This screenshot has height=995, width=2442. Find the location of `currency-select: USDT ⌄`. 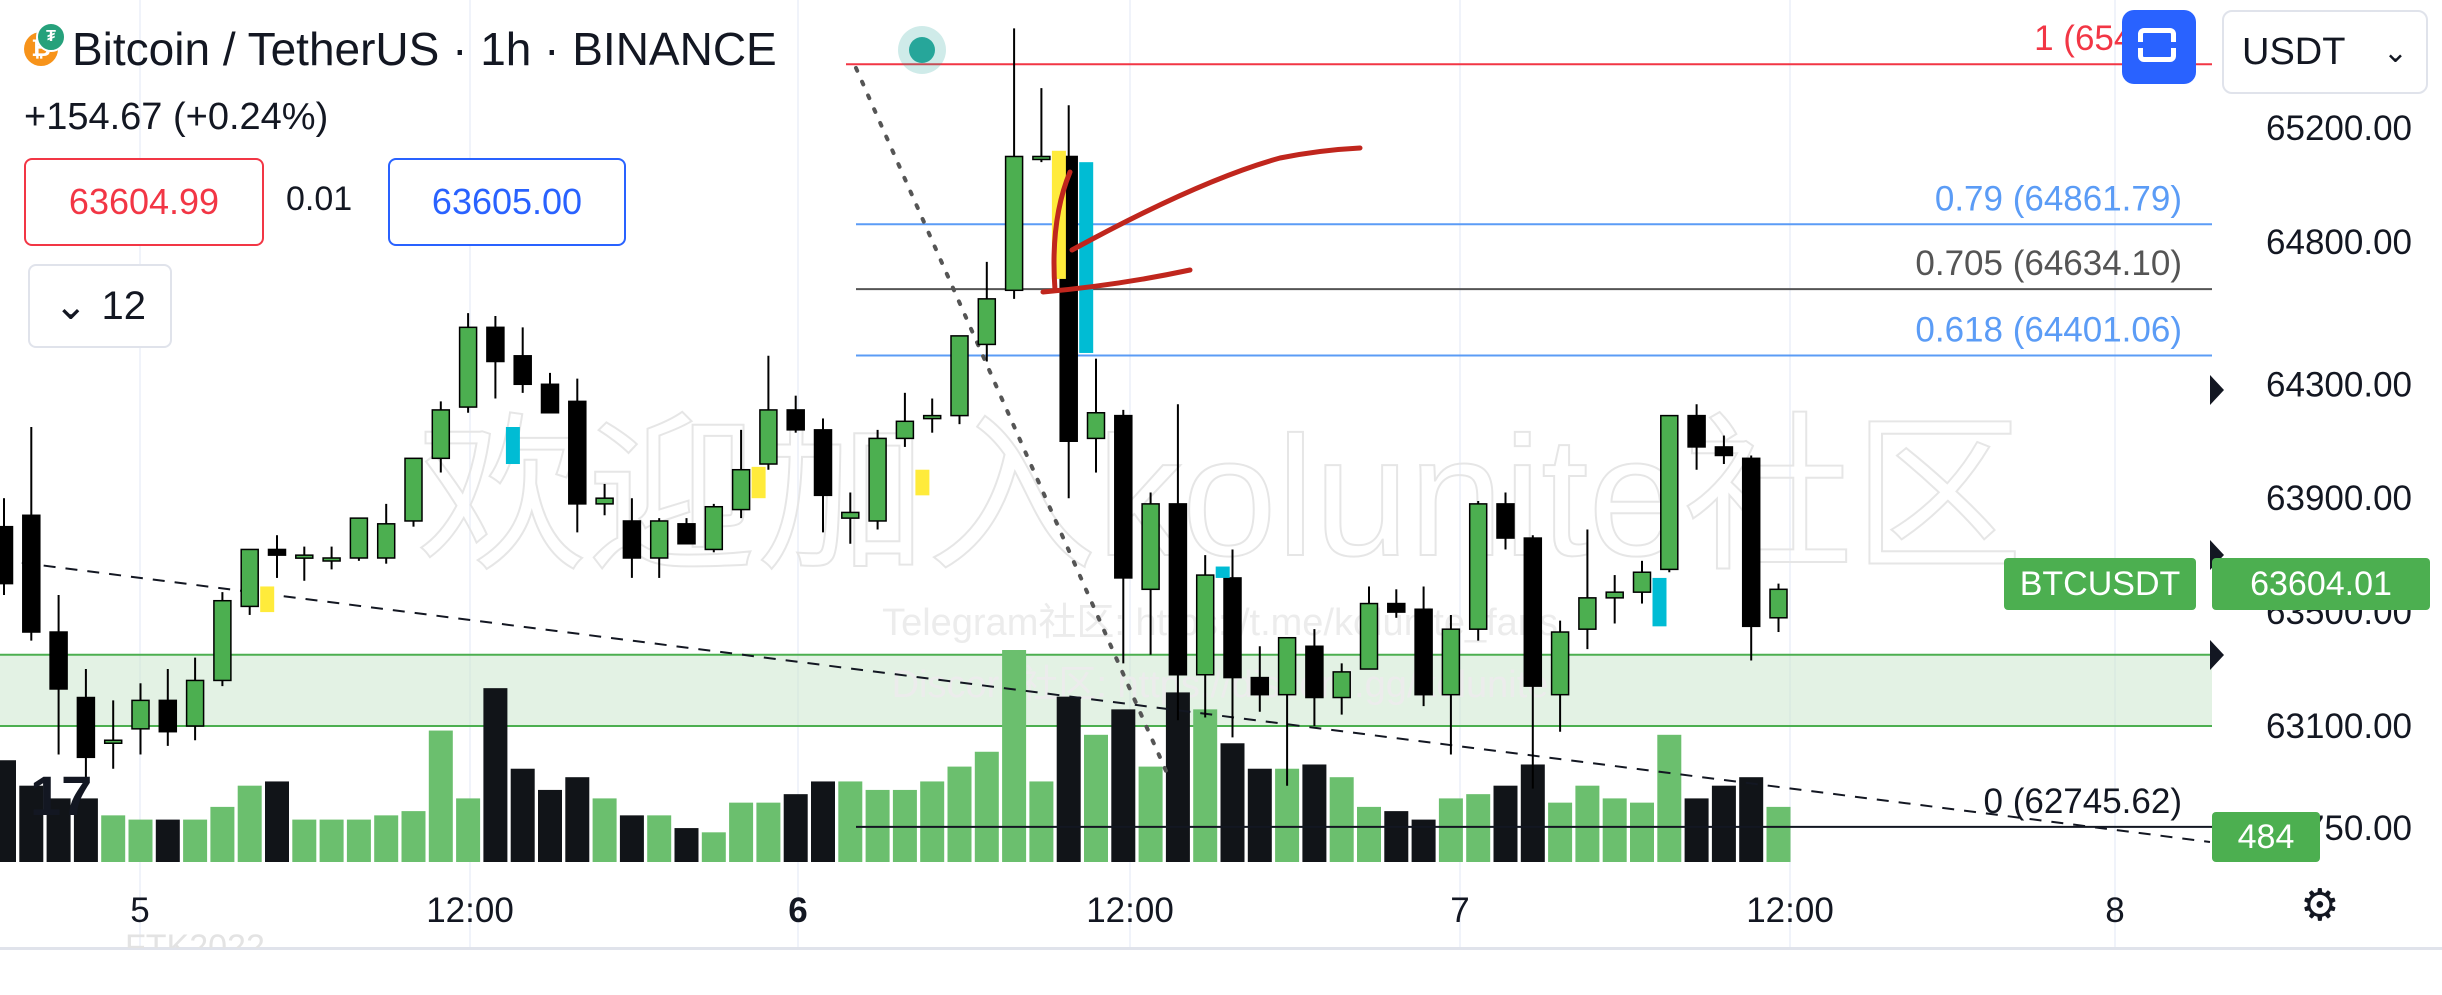

currency-select: USDT ⌄ is located at coordinates (2325, 52).